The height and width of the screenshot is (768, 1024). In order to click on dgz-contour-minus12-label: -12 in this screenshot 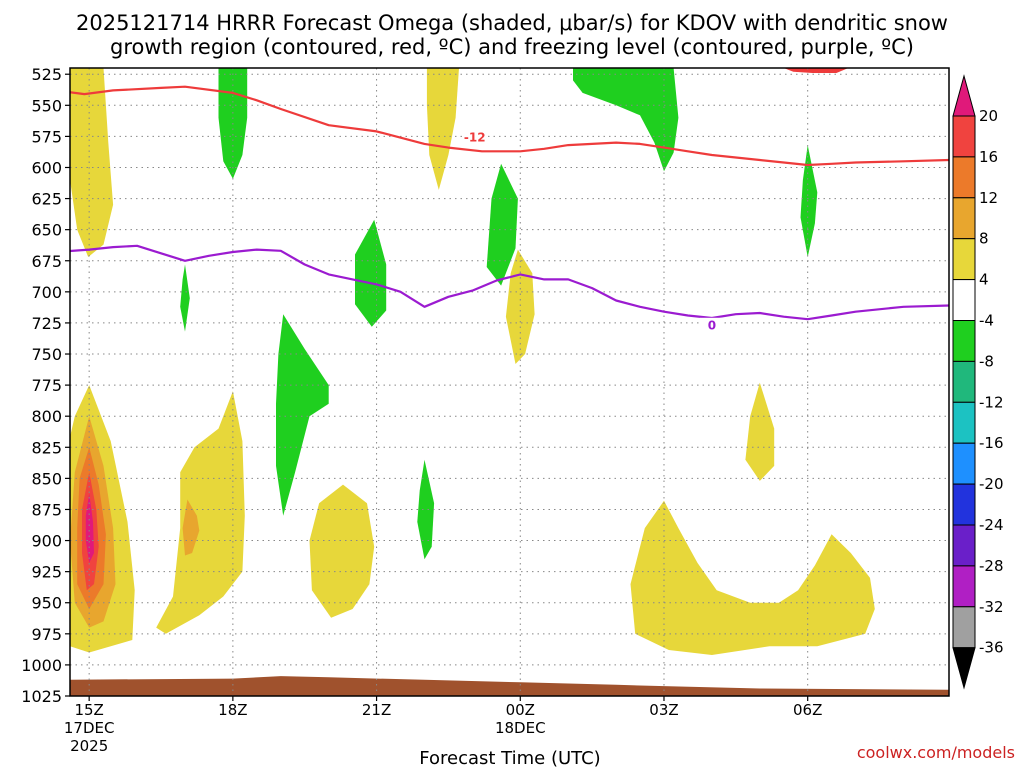, I will do `click(475, 138)`.